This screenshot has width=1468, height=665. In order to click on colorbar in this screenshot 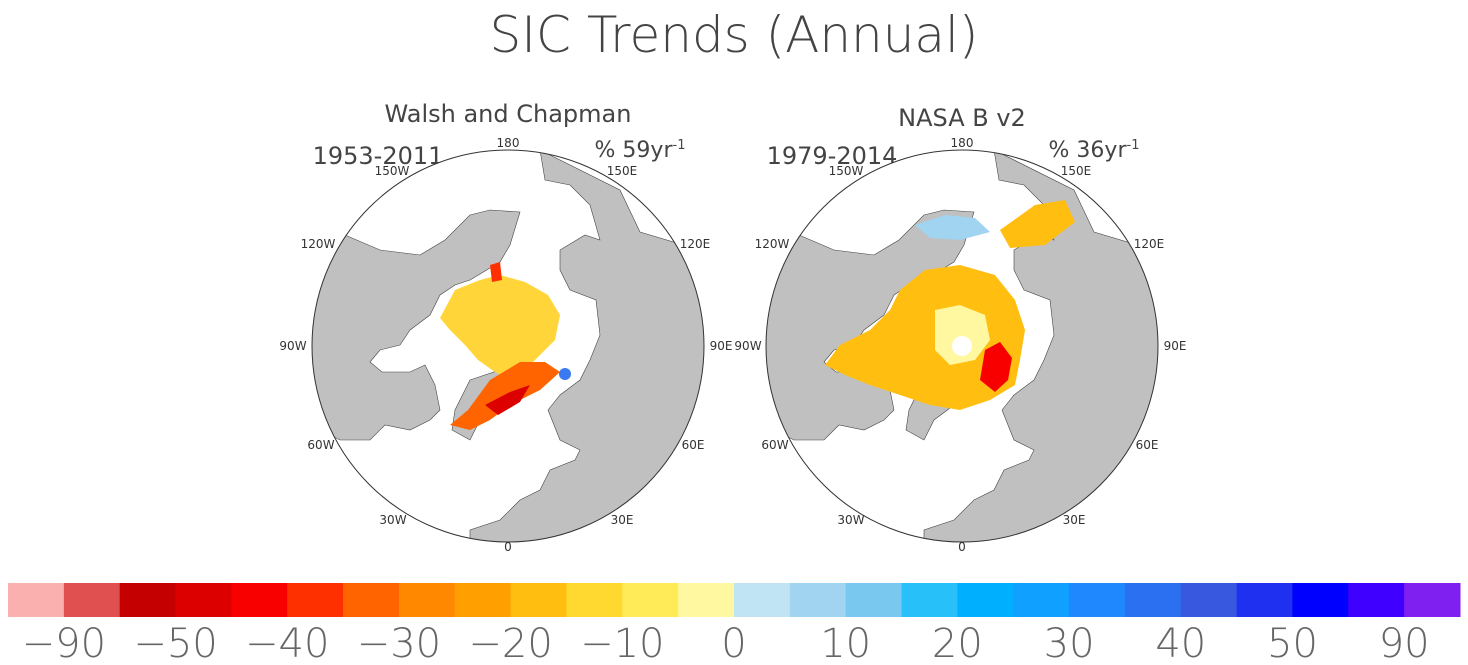, I will do `click(734, 600)`.